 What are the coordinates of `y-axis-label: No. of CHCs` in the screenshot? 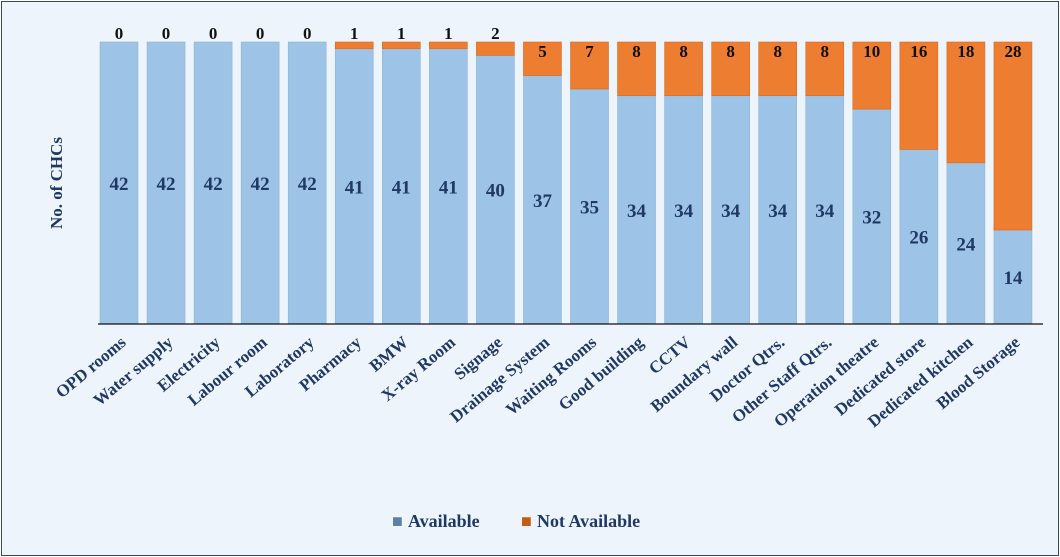 It's located at (56, 183).